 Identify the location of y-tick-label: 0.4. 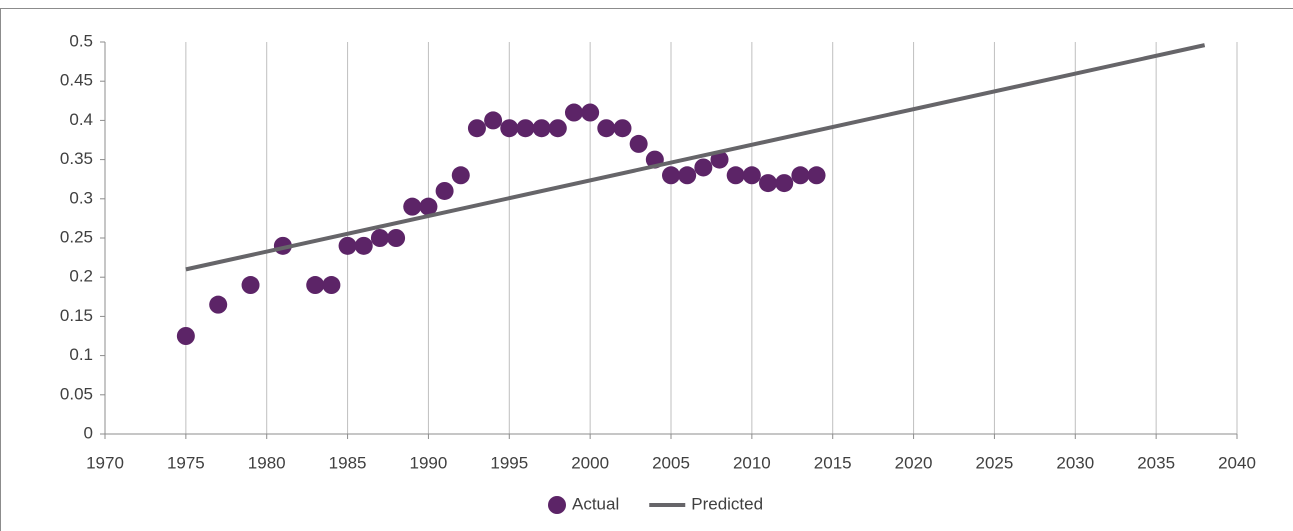
(81, 119).